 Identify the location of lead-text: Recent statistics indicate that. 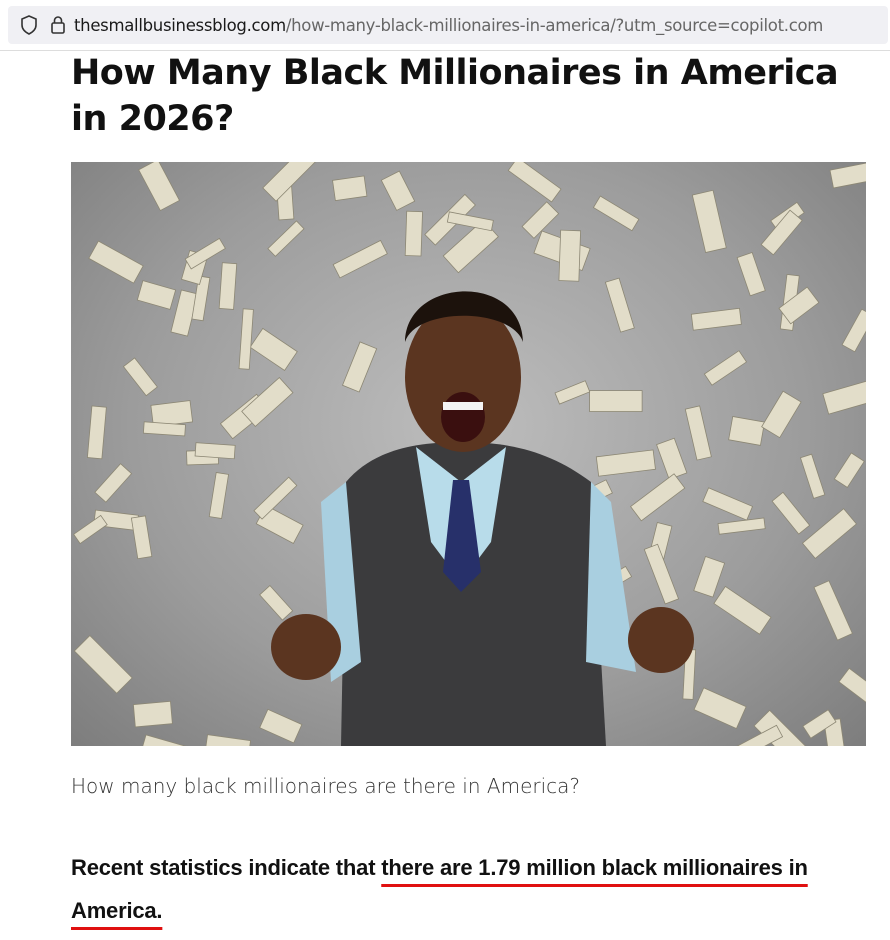
(226, 867).